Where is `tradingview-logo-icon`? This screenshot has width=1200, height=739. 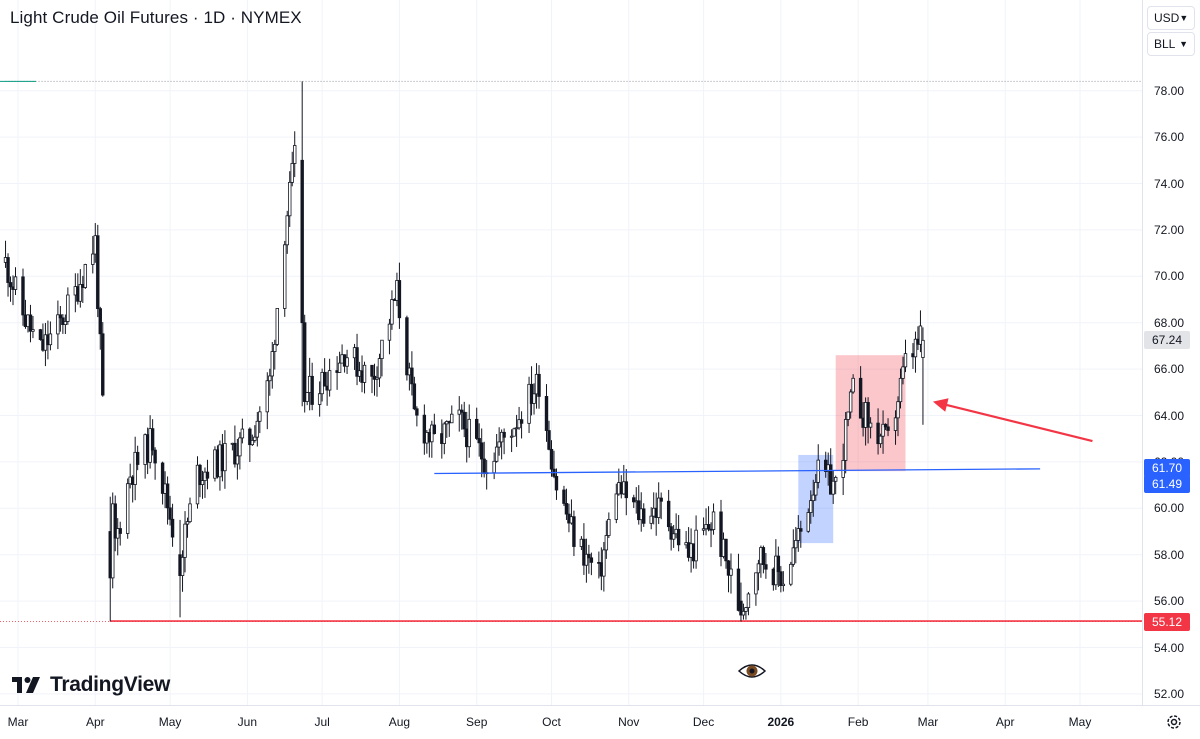 tradingview-logo-icon is located at coordinates (26, 685).